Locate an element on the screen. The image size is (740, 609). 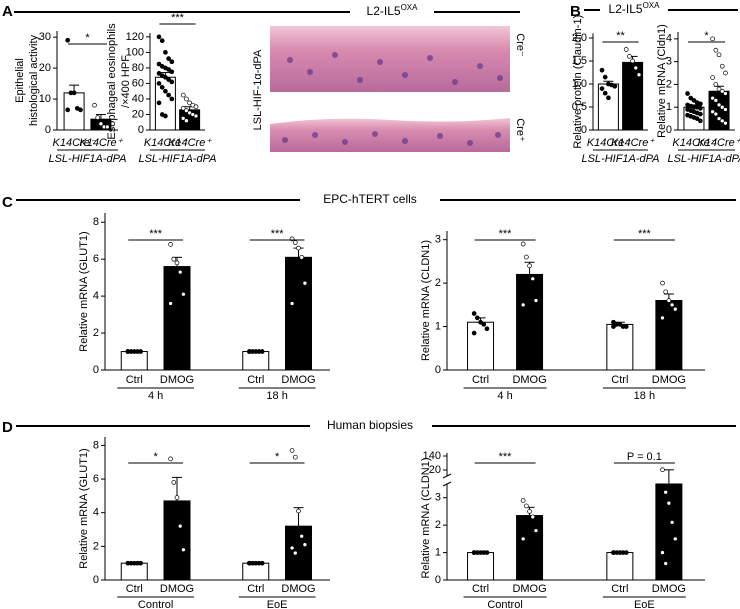
y-tick-label: 6 is located at coordinates (96, 259).